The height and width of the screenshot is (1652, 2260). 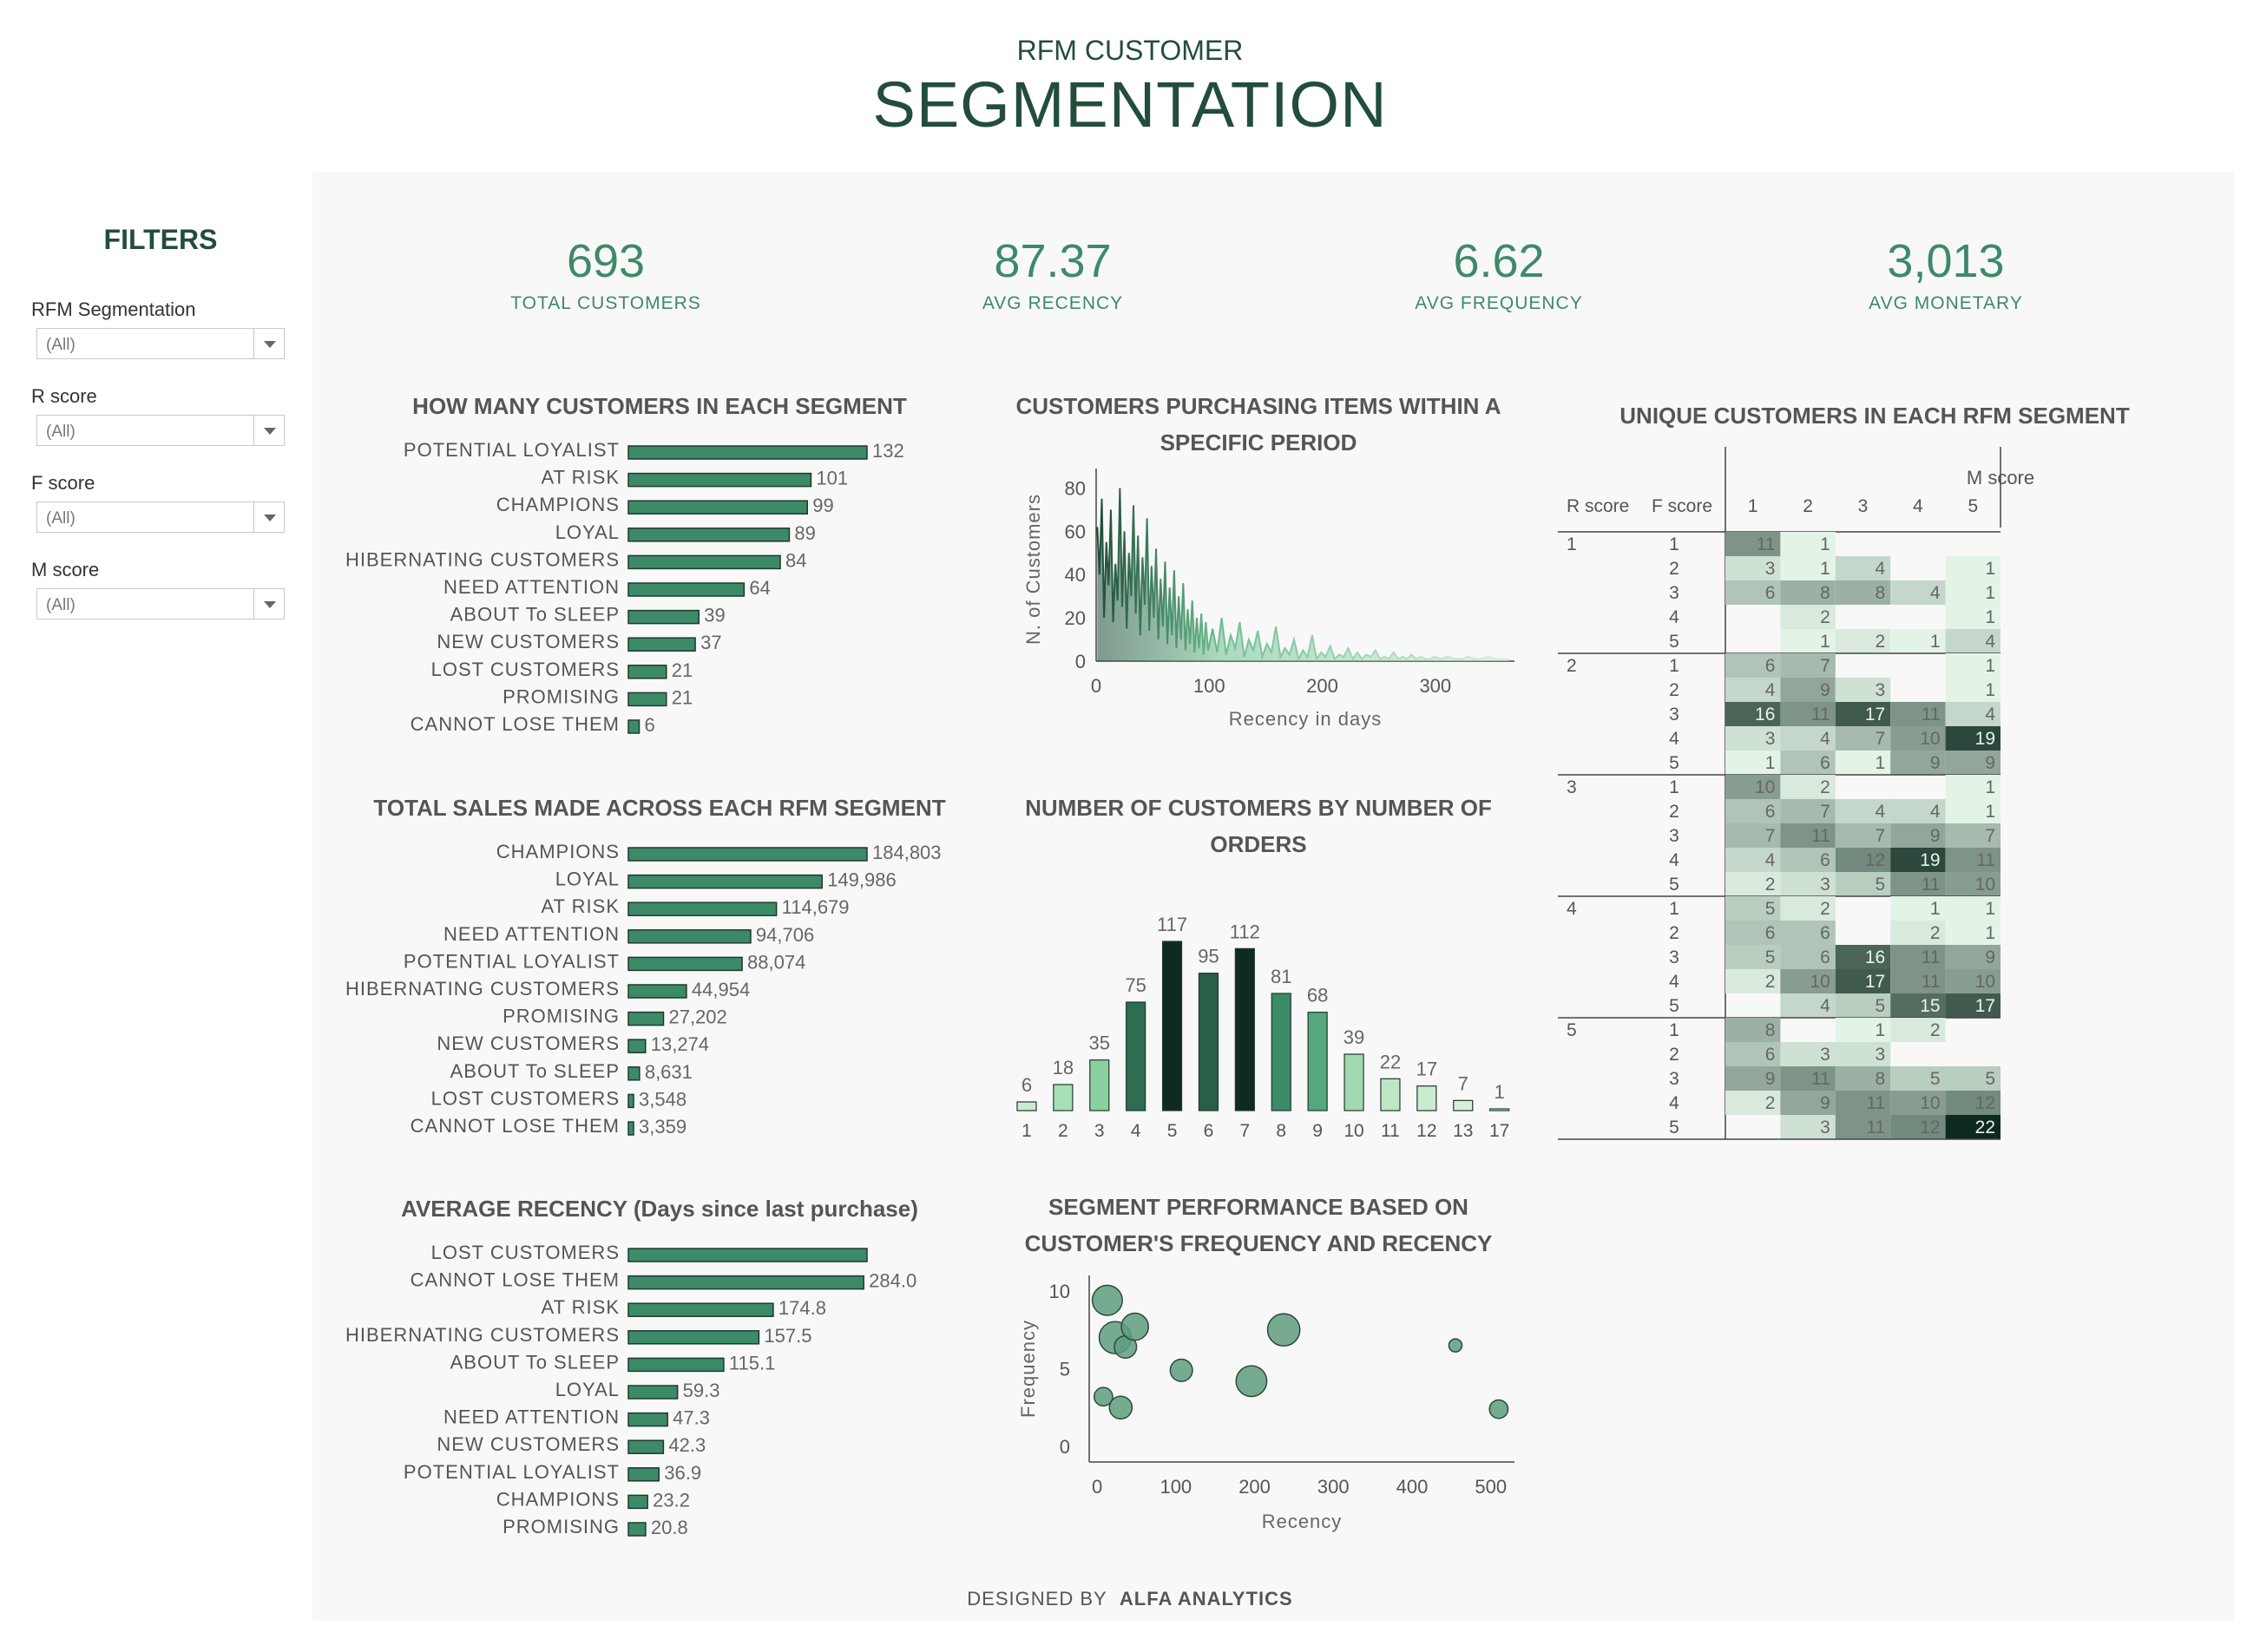 I want to click on heatmap-cell-r1-f5-m2, so click(x=1808, y=641).